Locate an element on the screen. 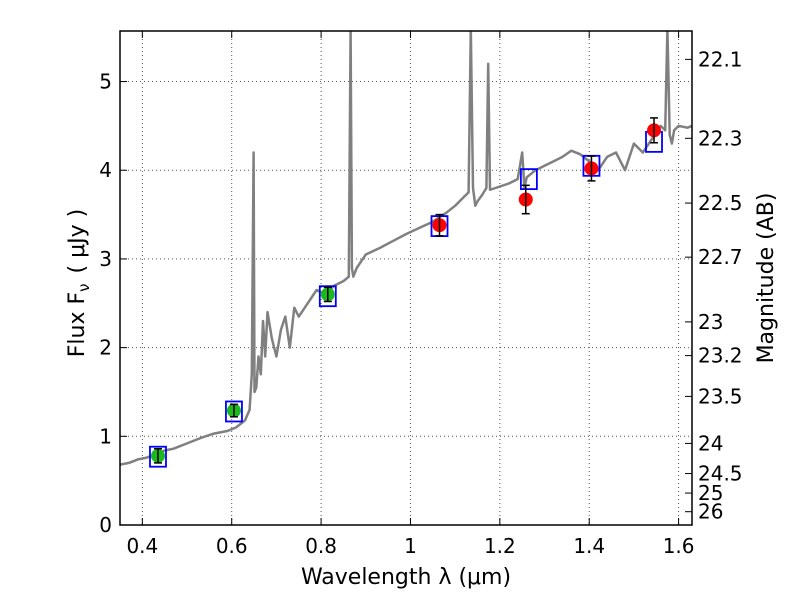 The image size is (800, 605). x-tick-label: 0.6 is located at coordinates (232, 546).